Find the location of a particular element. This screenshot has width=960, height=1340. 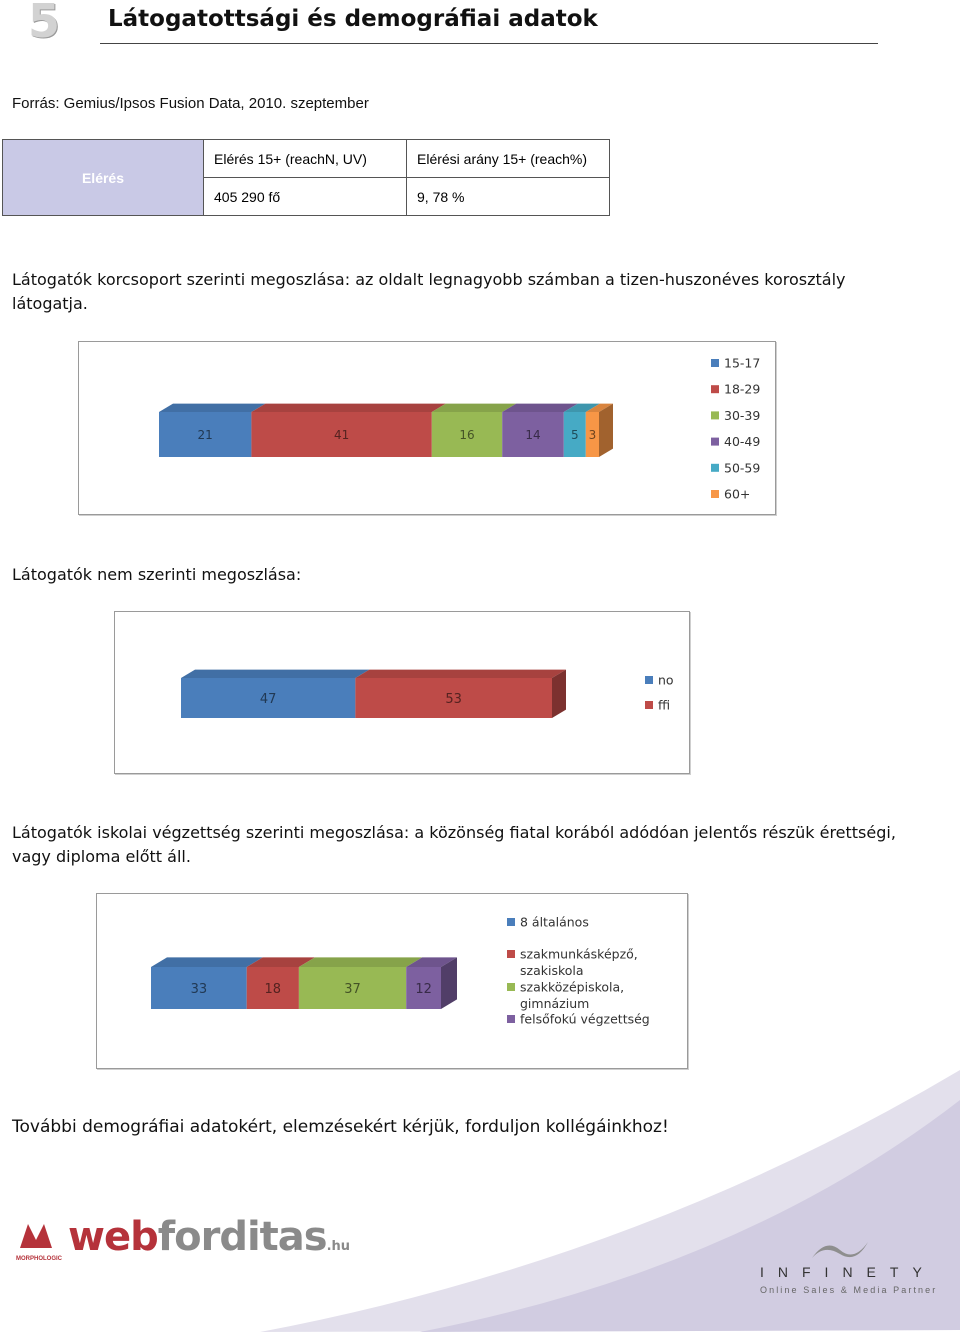

bar-label-0-4: 5 is located at coordinates (575, 435).